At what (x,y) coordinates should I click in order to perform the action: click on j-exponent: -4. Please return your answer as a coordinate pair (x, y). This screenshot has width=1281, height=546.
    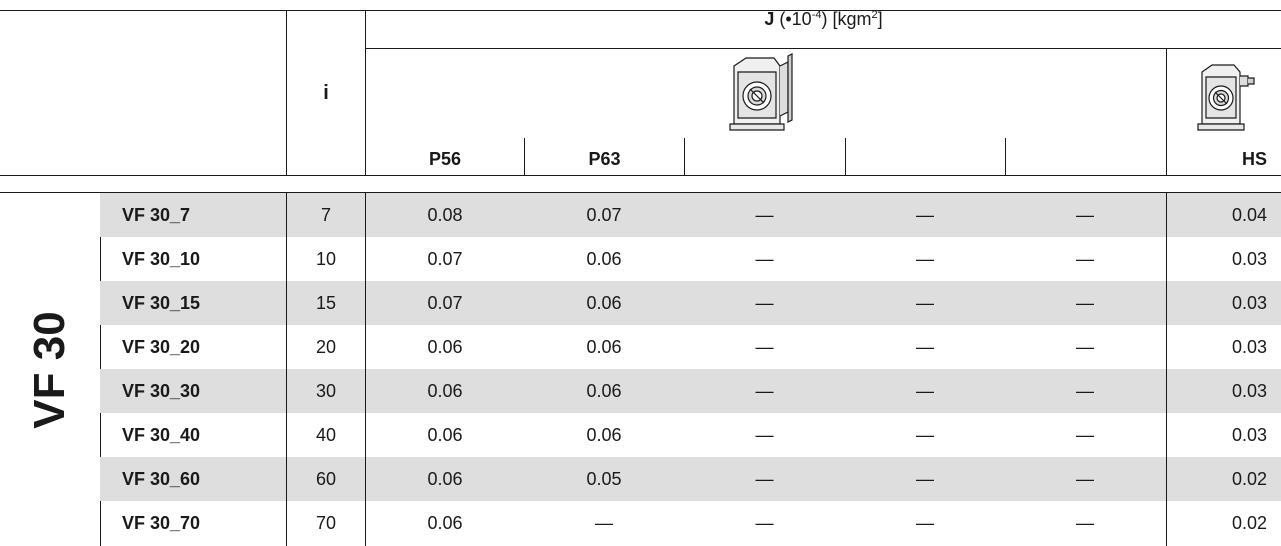
    Looking at the image, I should click on (816, 15).